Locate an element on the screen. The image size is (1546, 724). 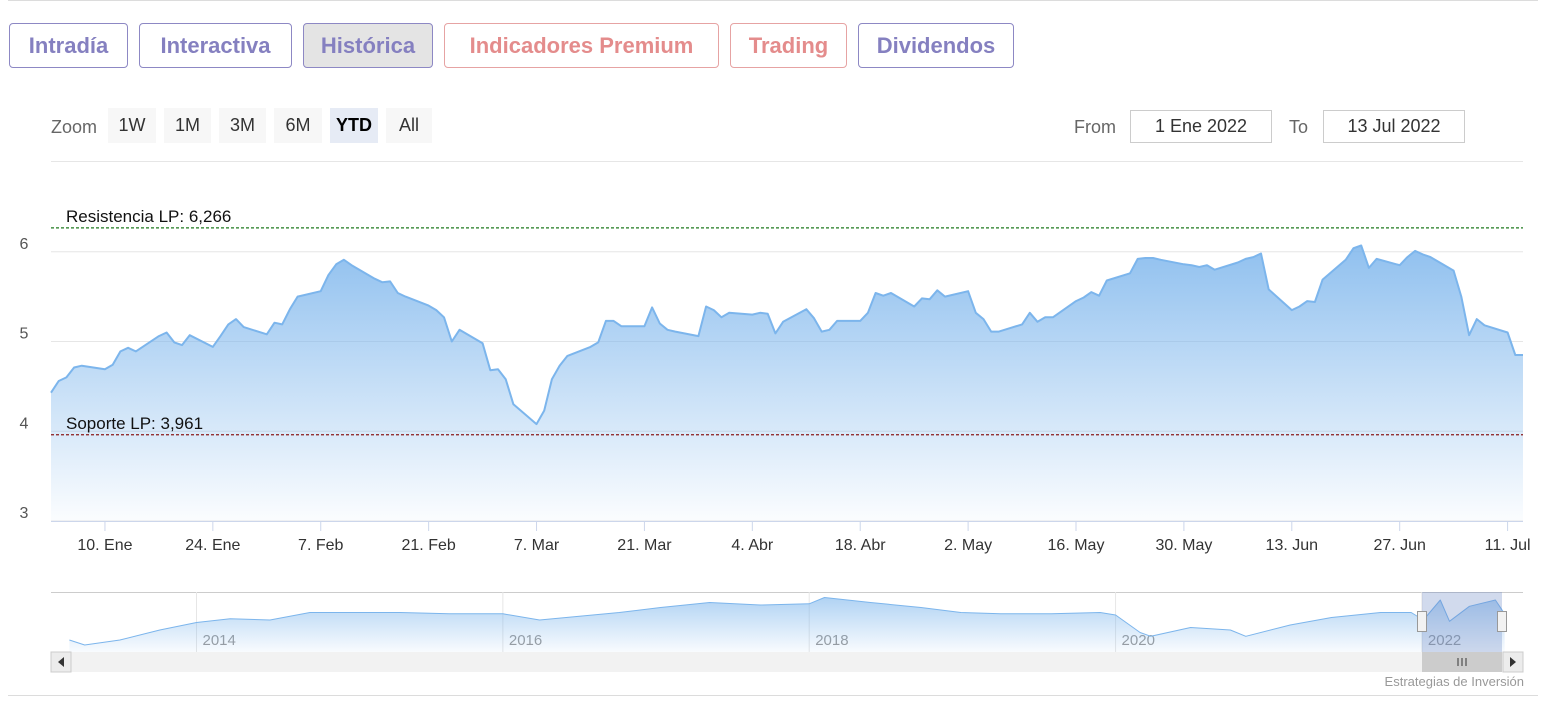
zoom-button: 6M is located at coordinates (298, 125).